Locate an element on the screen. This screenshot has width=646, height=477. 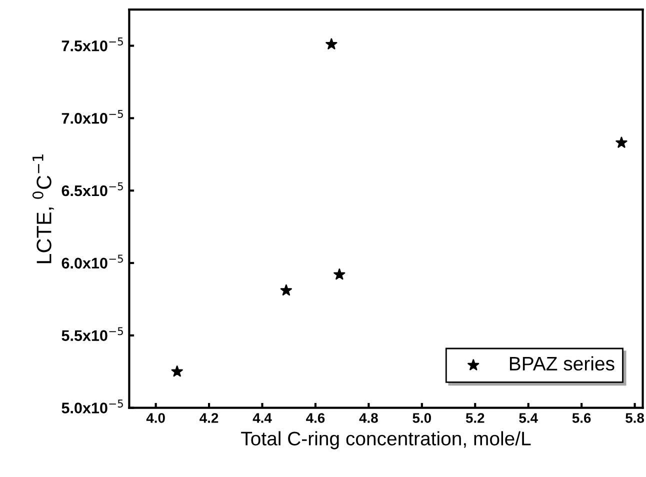
x-tick-label: 5.2 is located at coordinates (475, 418).